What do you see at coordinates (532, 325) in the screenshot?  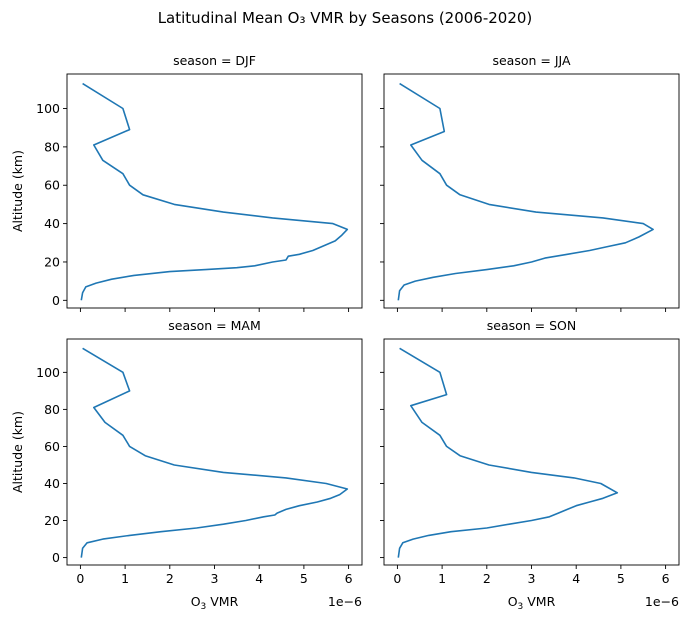 I see `panel-title: season = SON` at bounding box center [532, 325].